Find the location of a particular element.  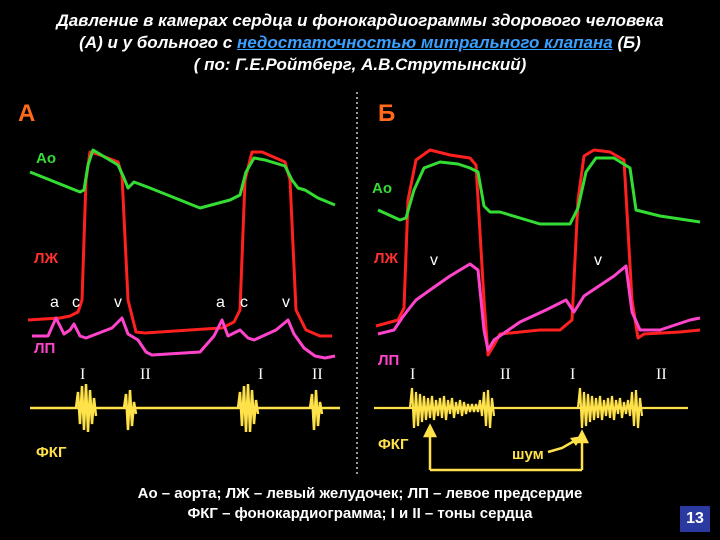

panel-a-la-curve is located at coordinates (184, 338).